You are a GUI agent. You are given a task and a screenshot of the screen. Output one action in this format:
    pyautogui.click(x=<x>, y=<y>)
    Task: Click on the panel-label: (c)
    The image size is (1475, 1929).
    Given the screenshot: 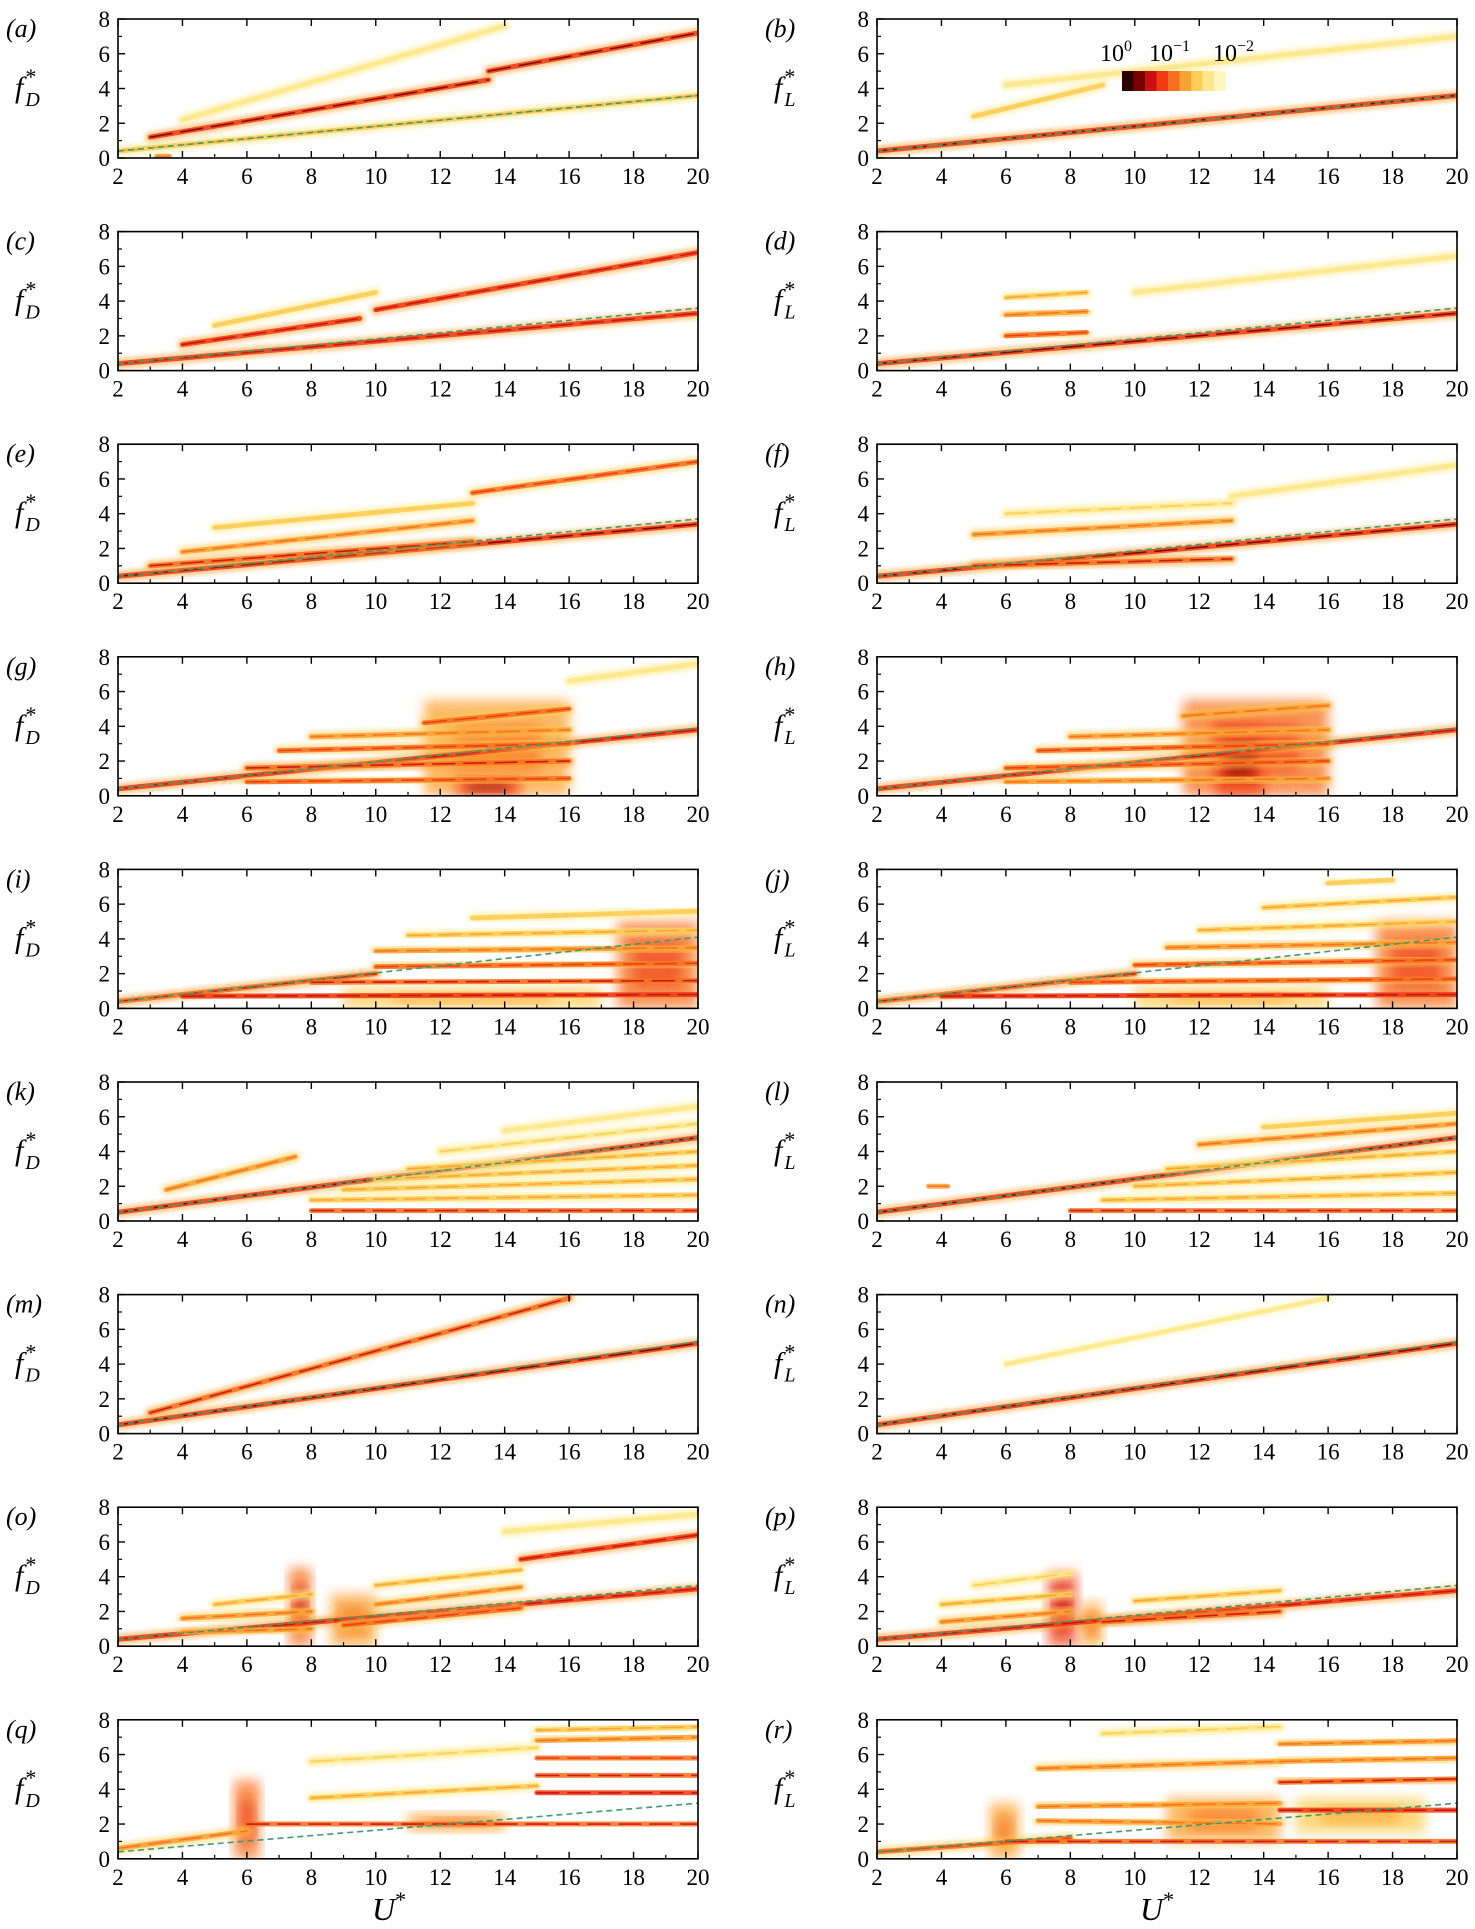 What is the action you would take?
    pyautogui.click(x=20, y=241)
    